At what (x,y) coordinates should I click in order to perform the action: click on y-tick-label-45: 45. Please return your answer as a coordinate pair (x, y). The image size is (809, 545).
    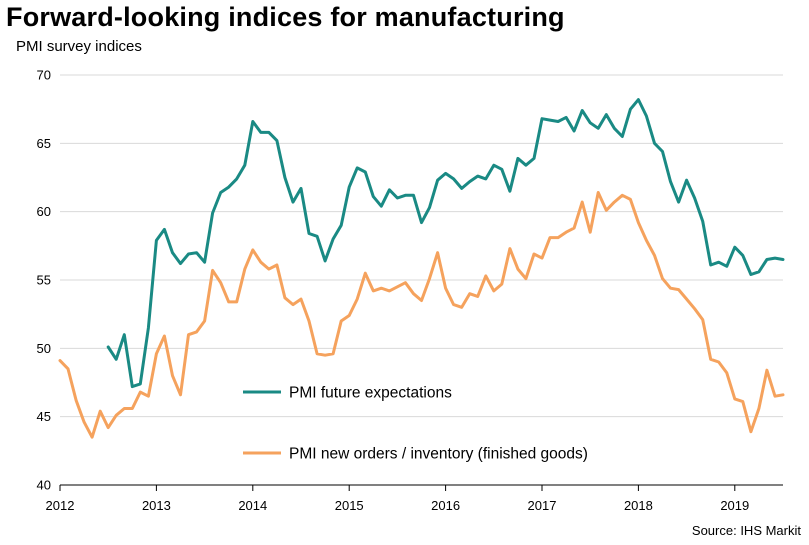
    Looking at the image, I should click on (44, 416).